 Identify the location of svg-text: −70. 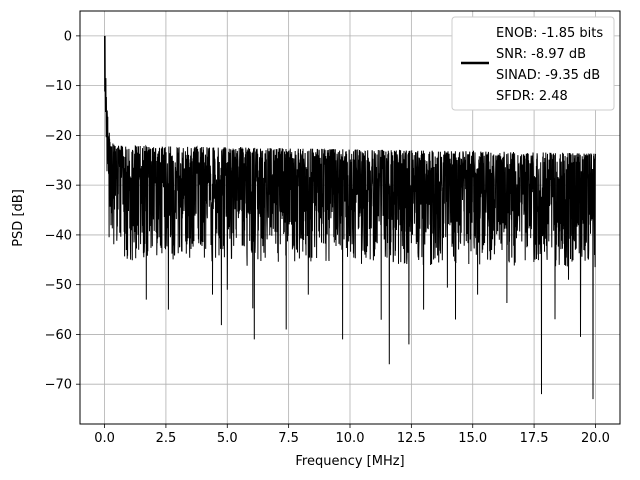
(58, 385).